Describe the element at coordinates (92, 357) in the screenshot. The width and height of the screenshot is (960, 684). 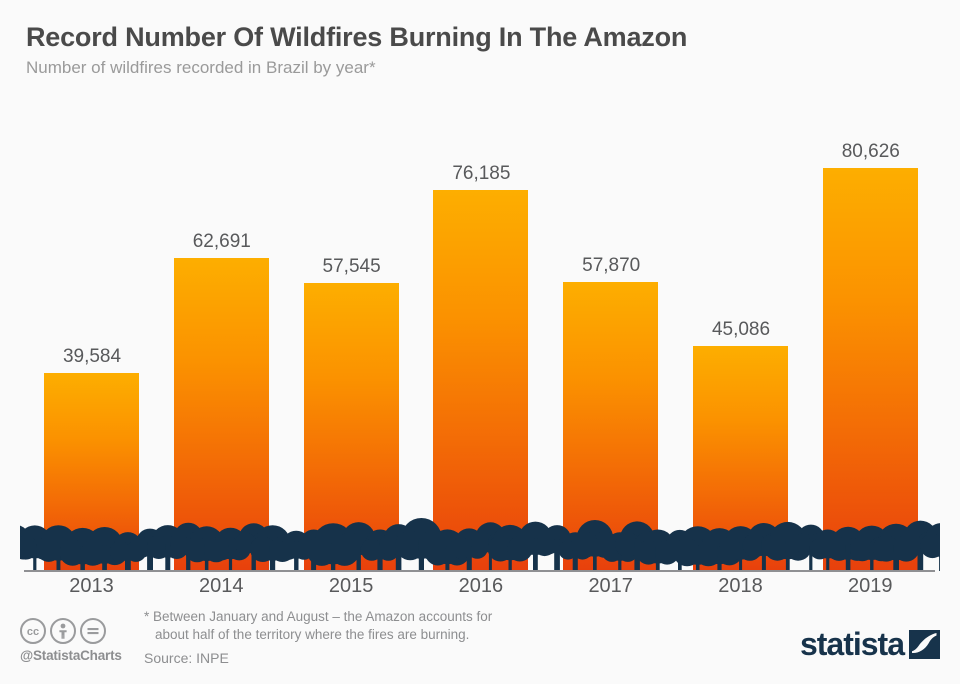
I see `bar-value-label: 39,584` at that location.